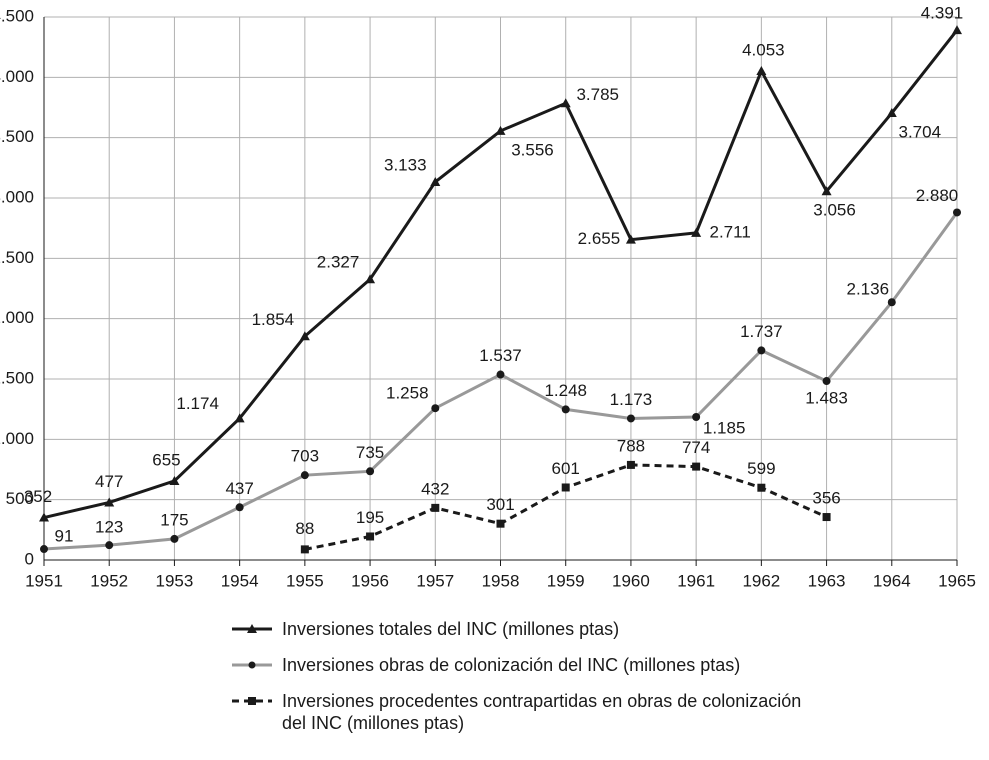 The height and width of the screenshot is (760, 989). What do you see at coordinates (631, 580) in the screenshot?
I see `x-tick-label: 1960` at bounding box center [631, 580].